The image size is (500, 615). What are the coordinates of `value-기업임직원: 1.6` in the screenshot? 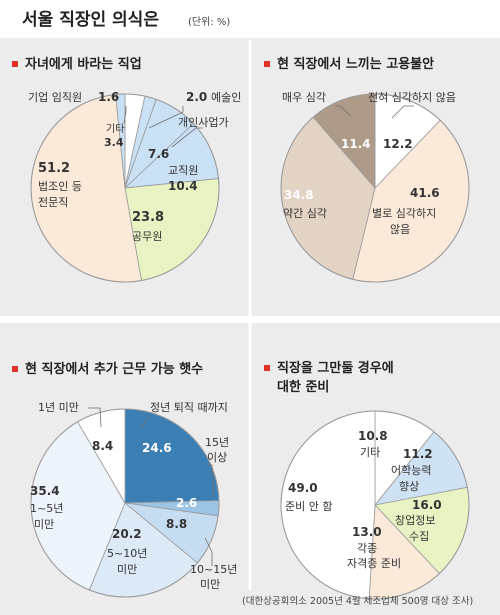 It's located at (108, 97).